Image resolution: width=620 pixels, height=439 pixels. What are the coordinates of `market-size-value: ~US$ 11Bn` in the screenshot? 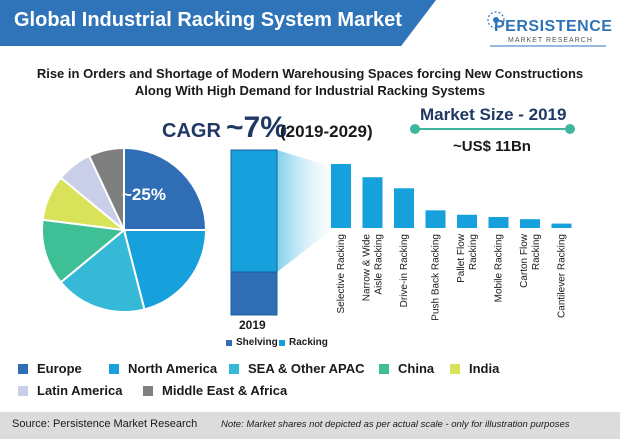 It's located at (492, 146).